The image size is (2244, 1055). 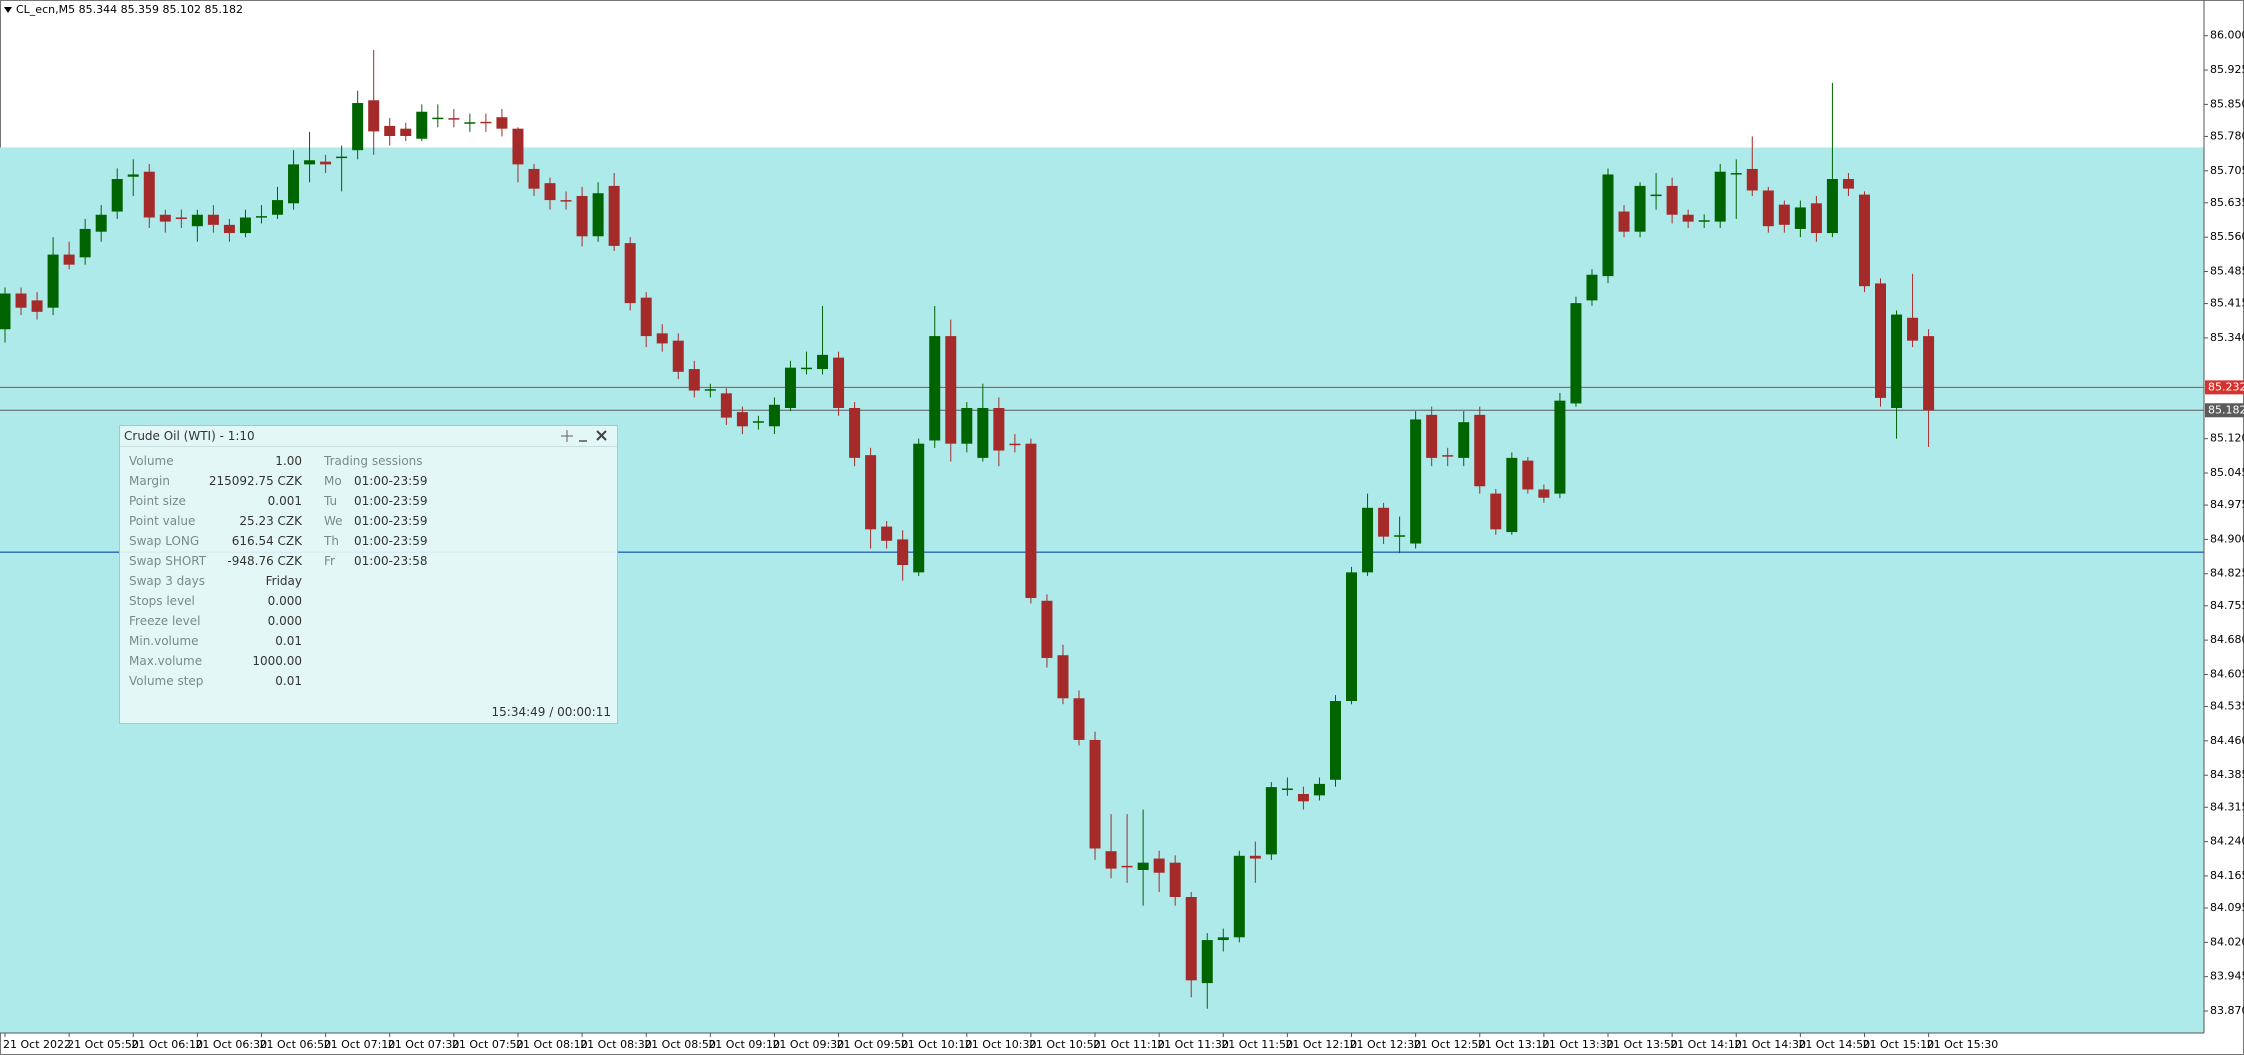 What do you see at coordinates (2227, 337) in the screenshot?
I see `y-tick-label: 85.340` at bounding box center [2227, 337].